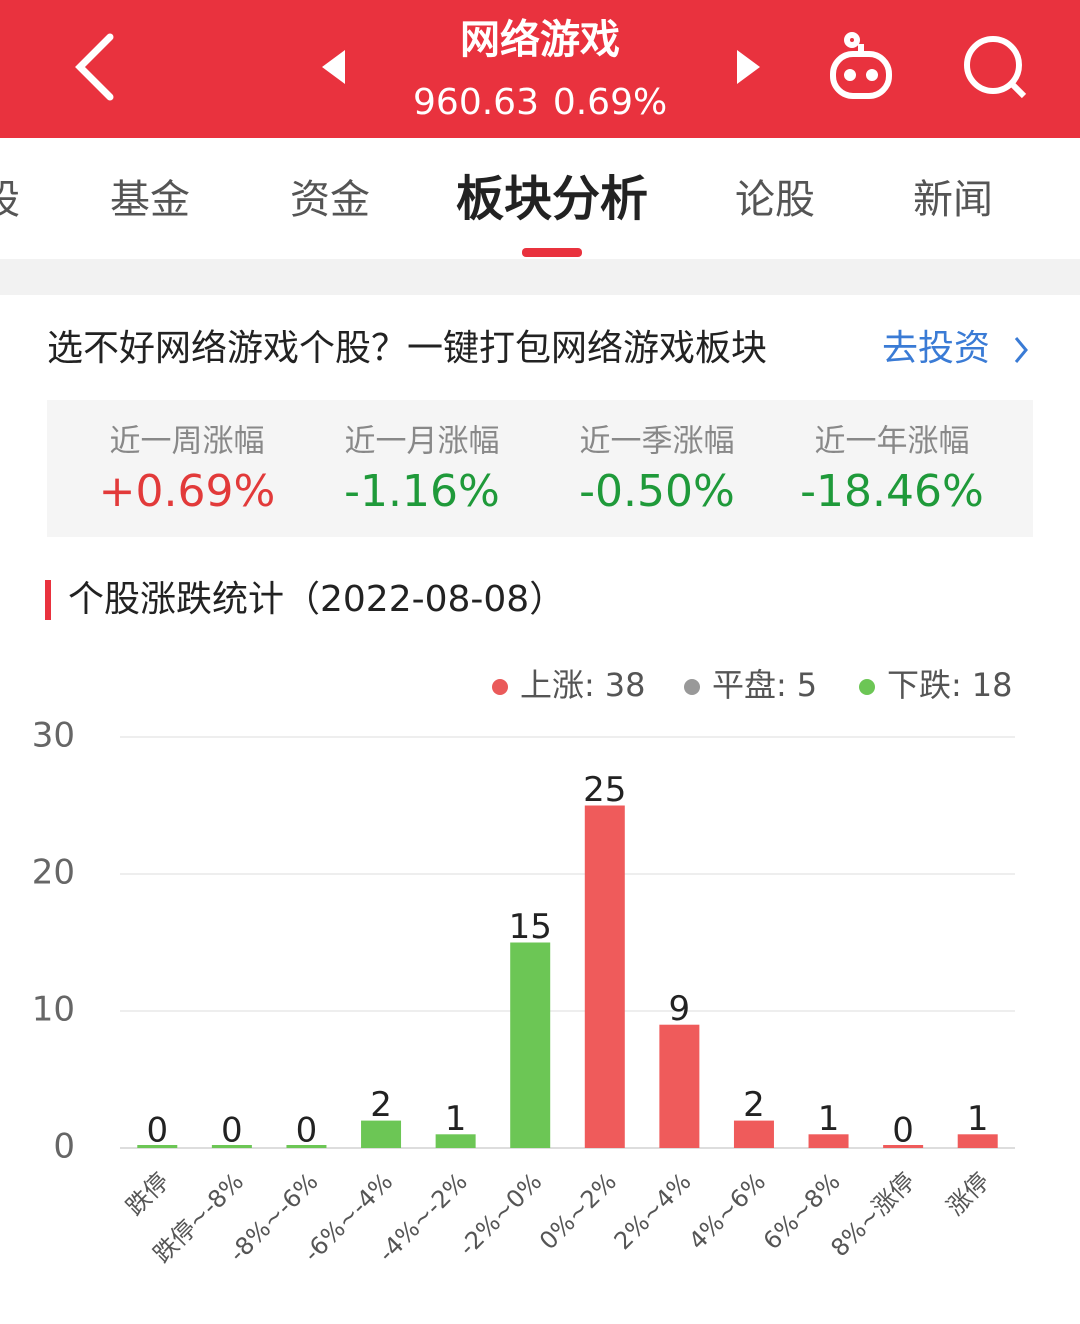 The height and width of the screenshot is (1324, 1080). I want to click on stats-box, so click(540, 468).